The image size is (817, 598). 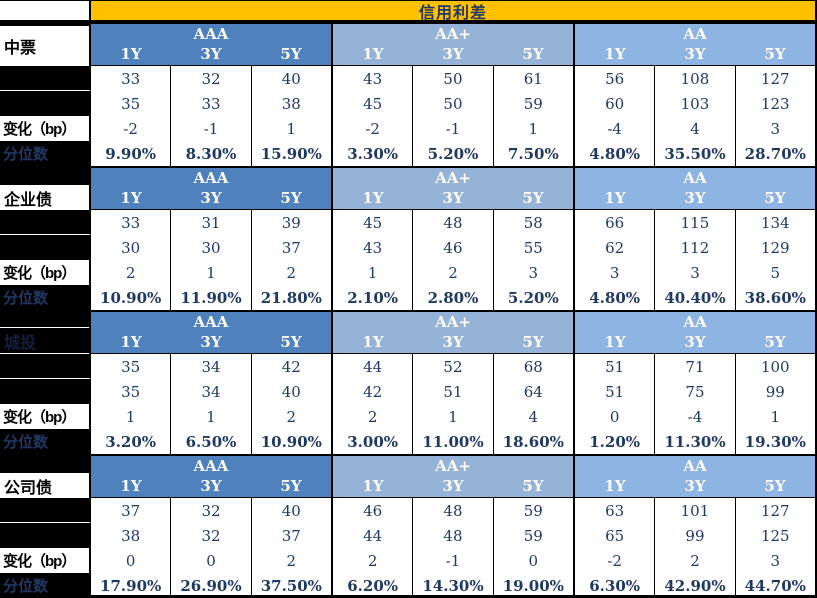 I want to click on value-cell: 45, so click(x=371, y=222).